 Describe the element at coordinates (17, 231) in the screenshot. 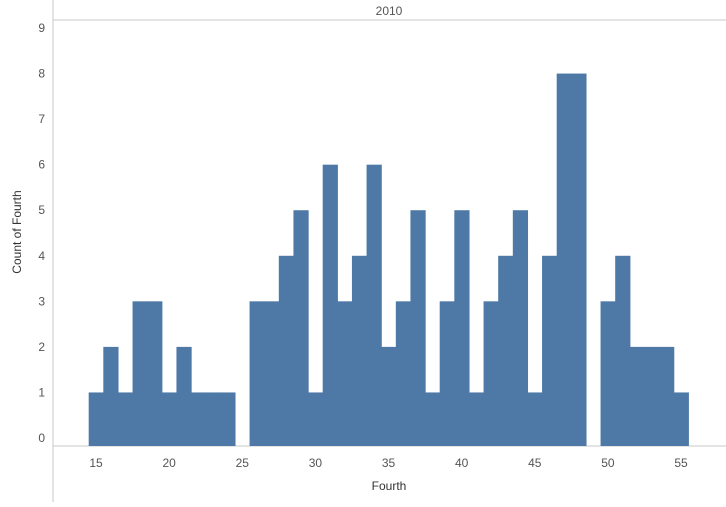

I see `y-axis-title: Count of Fourth` at that location.